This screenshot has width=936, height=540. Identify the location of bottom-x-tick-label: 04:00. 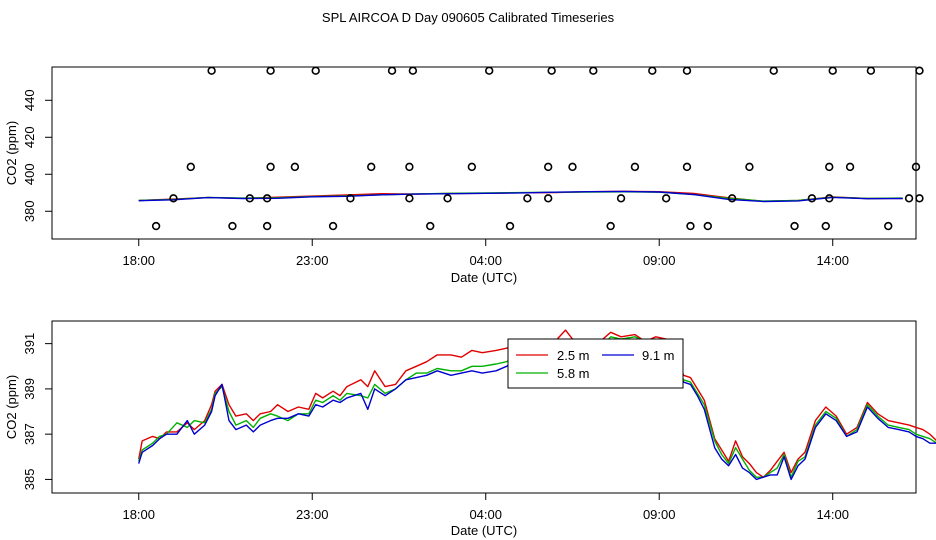
(485, 514).